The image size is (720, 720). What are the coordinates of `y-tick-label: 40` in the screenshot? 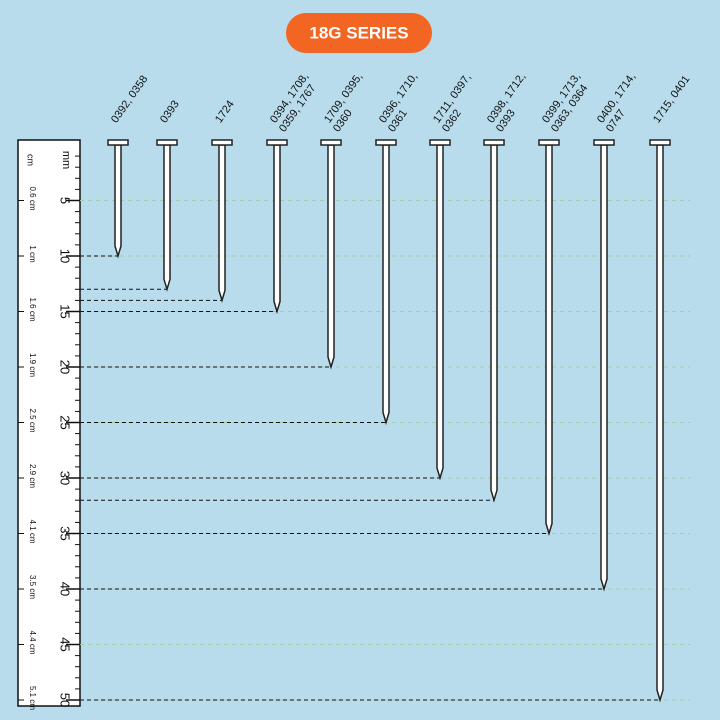 It's located at (65, 589).